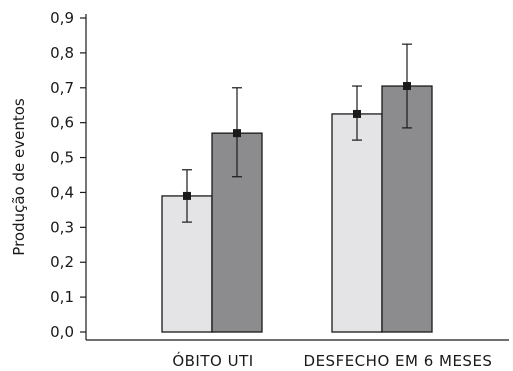 The width and height of the screenshot is (513, 371). Describe the element at coordinates (62, 88) in the screenshot. I see `y-tick-label: 0,7` at that location.